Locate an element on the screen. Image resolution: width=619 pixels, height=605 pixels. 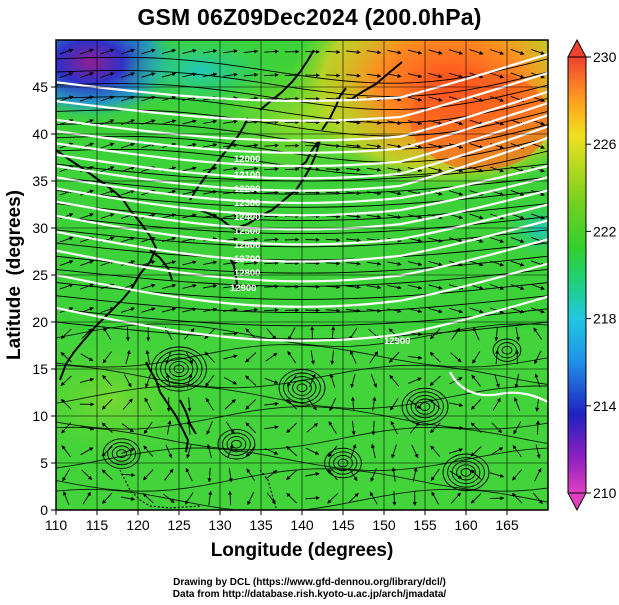
x-tick-label: 150 is located at coordinates (384, 525).